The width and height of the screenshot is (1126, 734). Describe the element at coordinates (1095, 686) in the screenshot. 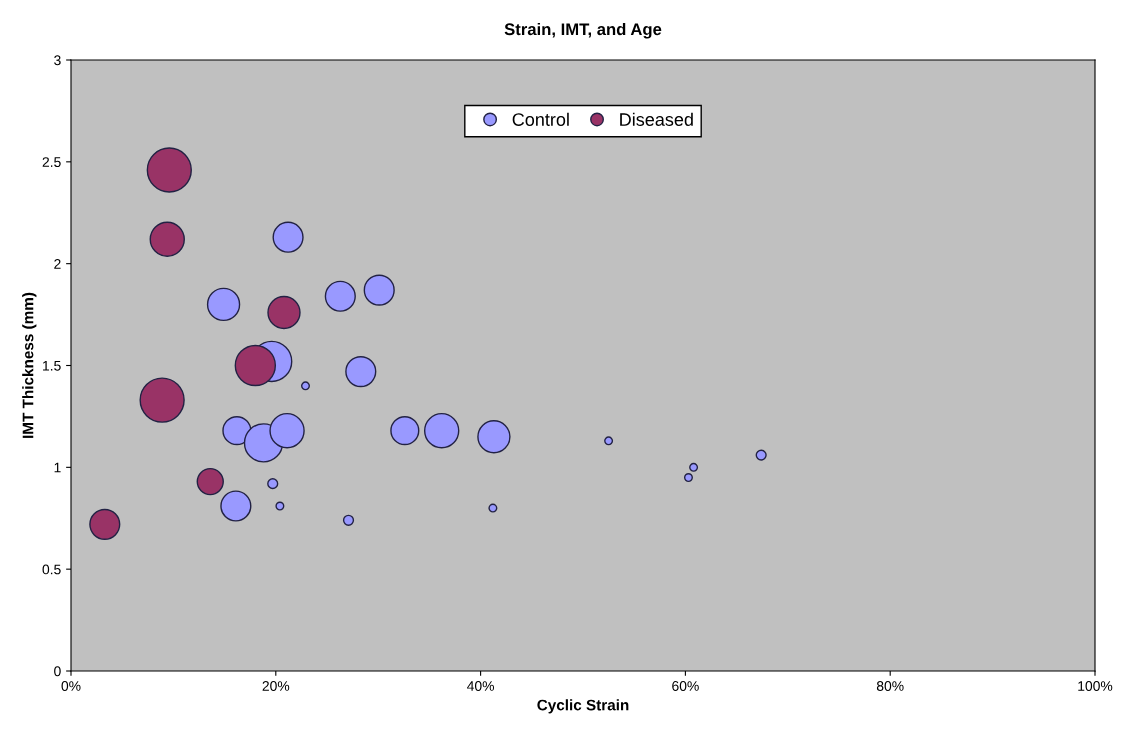

I see `x-tick-label: 100%` at that location.